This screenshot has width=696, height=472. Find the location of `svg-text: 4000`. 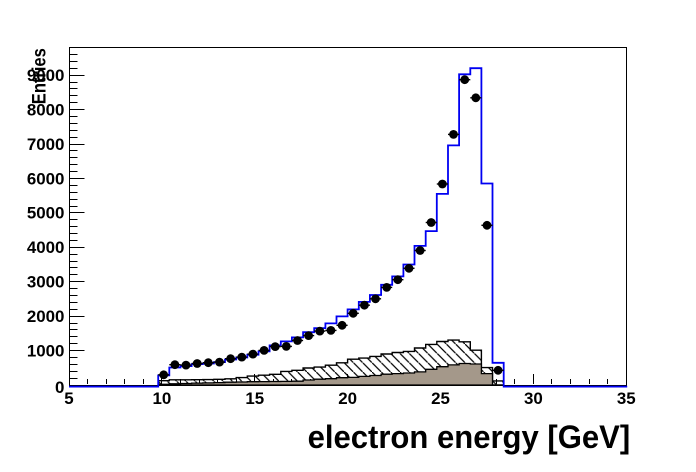

svg-text: 4000 is located at coordinates (46, 247).